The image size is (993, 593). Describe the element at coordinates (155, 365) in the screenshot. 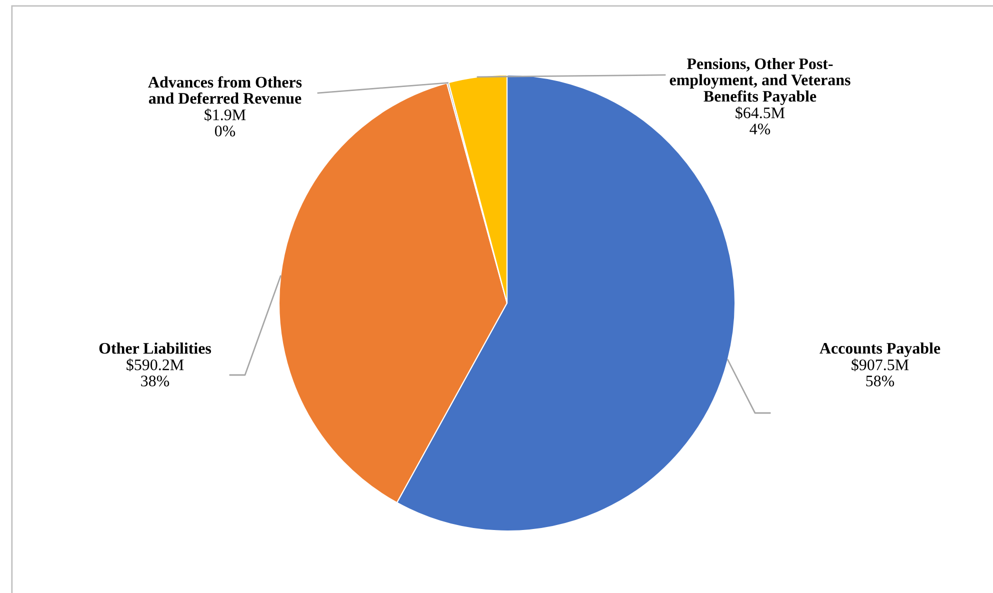

I see `data-label: $590.2M` at that location.